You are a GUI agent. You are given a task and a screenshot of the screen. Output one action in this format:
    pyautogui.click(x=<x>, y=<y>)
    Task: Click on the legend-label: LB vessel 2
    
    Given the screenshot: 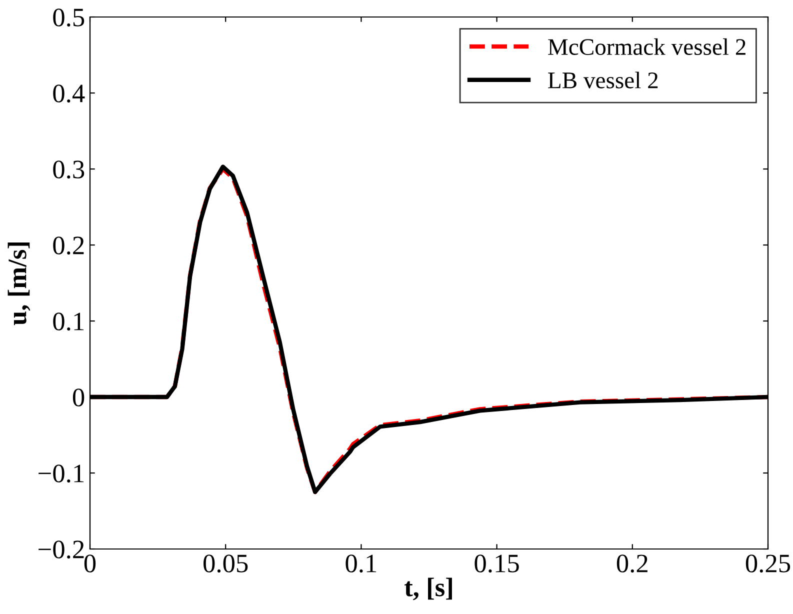 What is the action you would take?
    pyautogui.click(x=603, y=80)
    